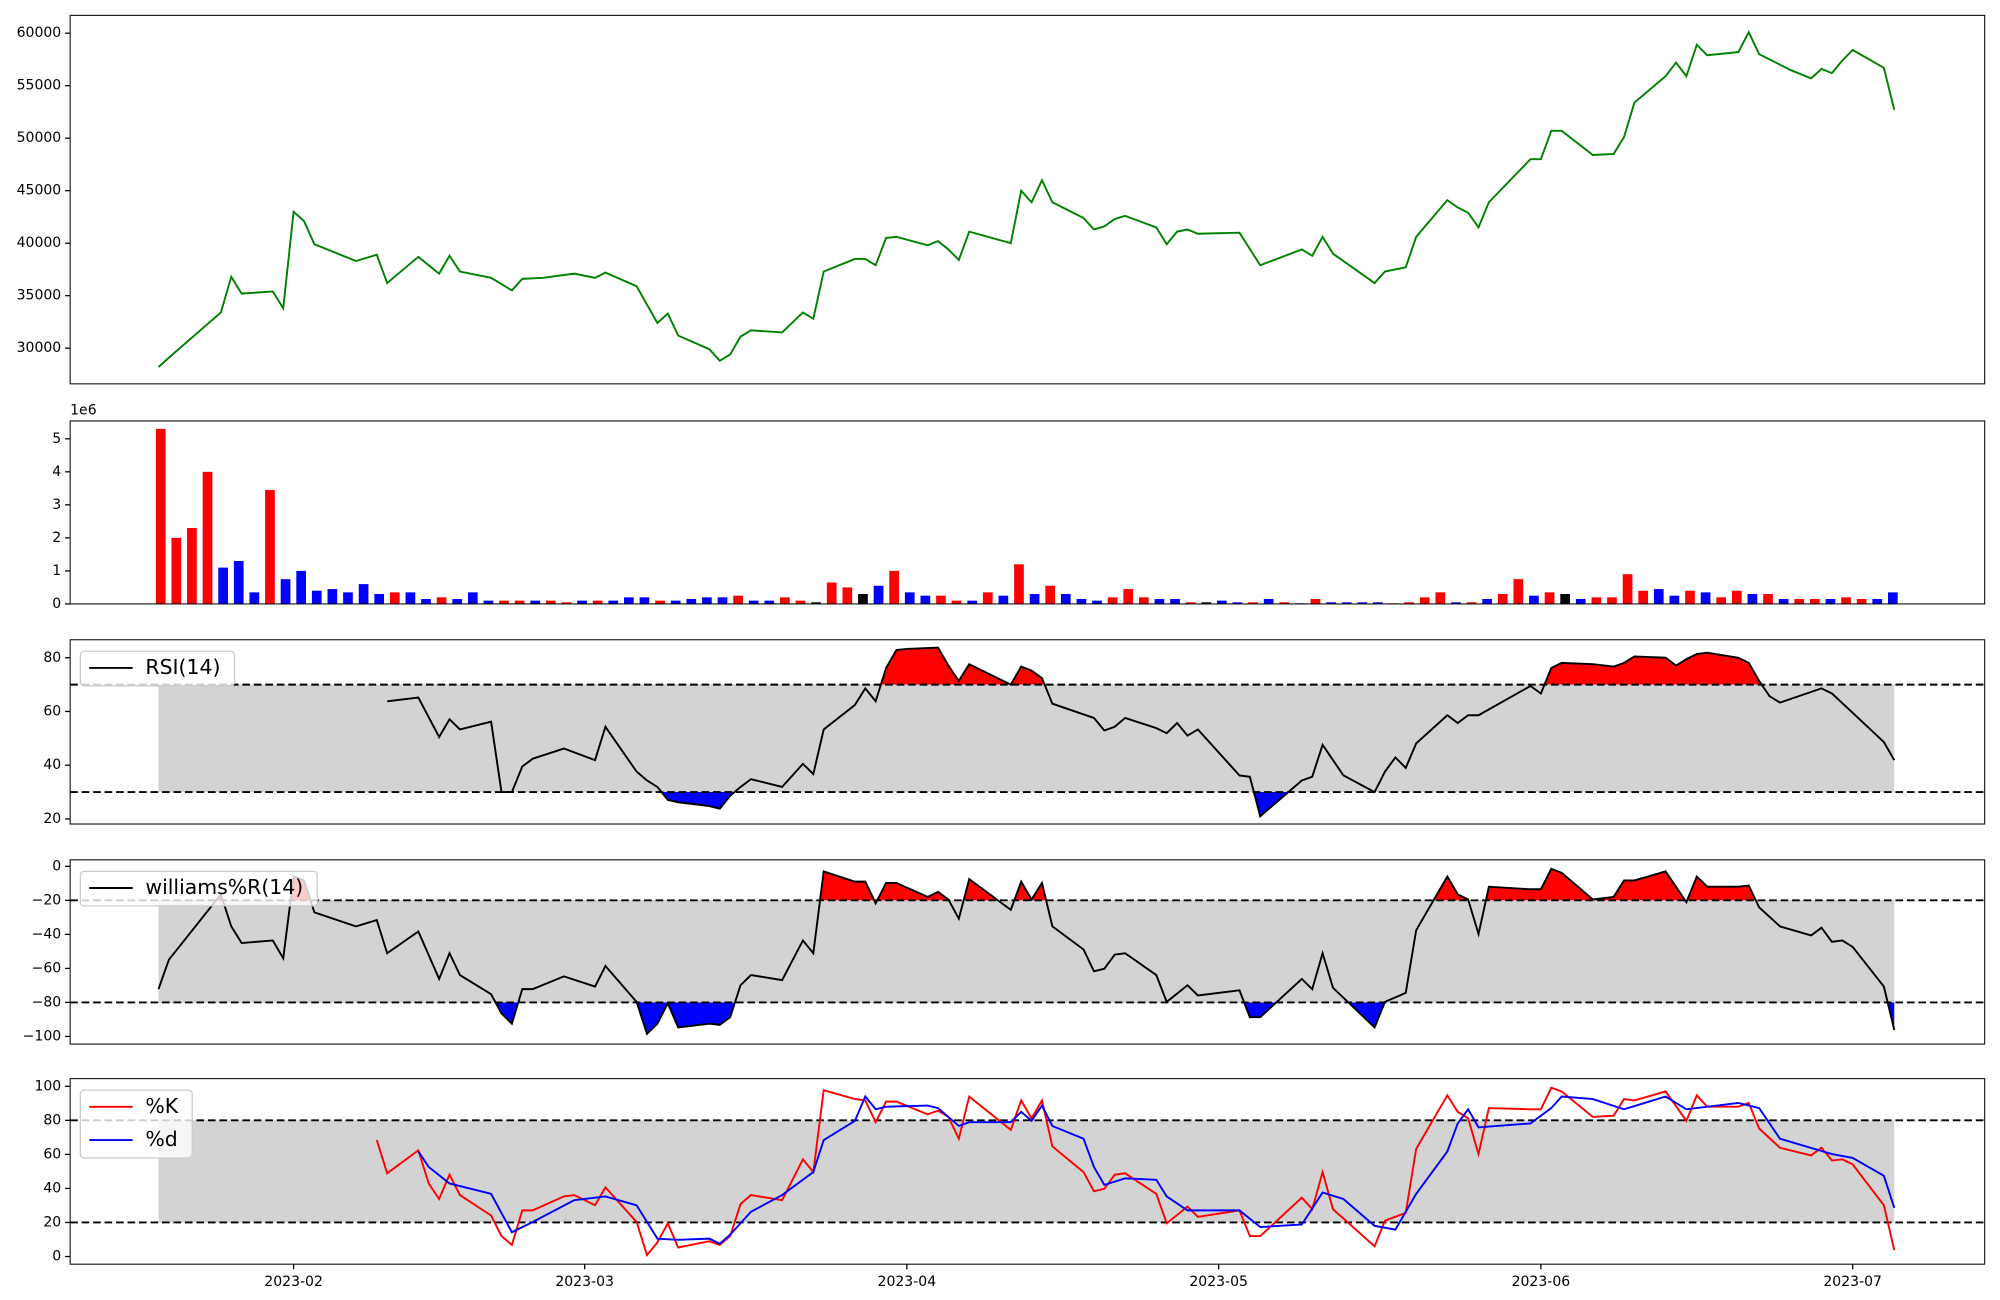  I want to click on y-tick-label: 30000, so click(39, 348).